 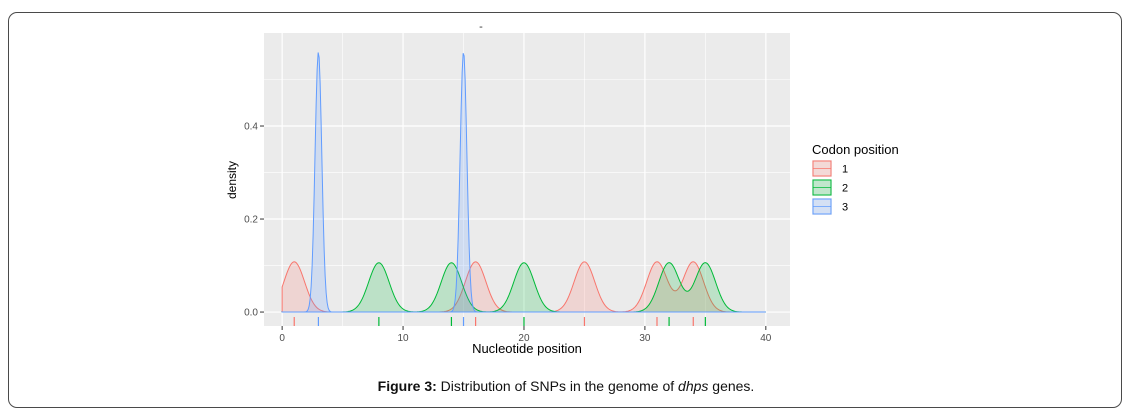 I want to click on legend-label-2: 2, so click(x=845, y=189).